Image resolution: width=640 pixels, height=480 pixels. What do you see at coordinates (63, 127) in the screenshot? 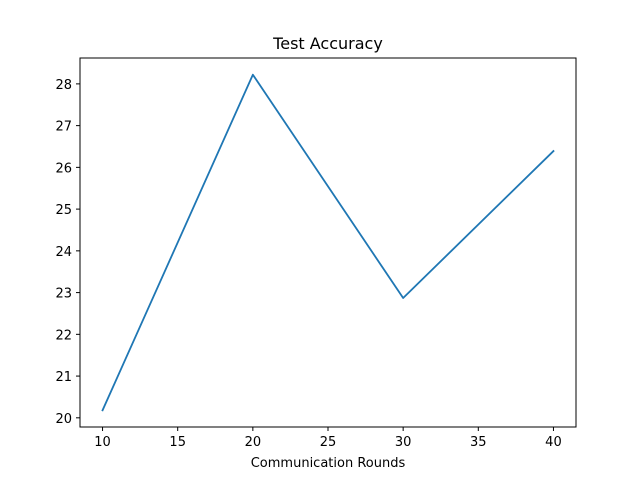
I see `y-tick-label: 27` at bounding box center [63, 127].